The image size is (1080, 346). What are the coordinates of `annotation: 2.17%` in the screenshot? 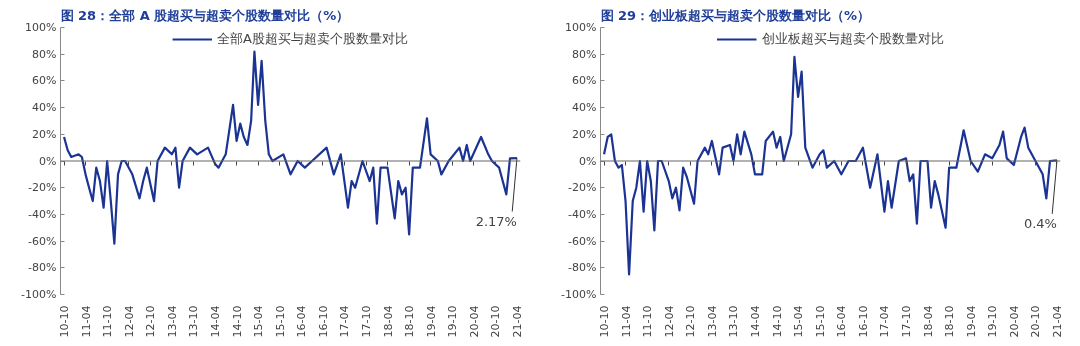 It's located at (496, 221).